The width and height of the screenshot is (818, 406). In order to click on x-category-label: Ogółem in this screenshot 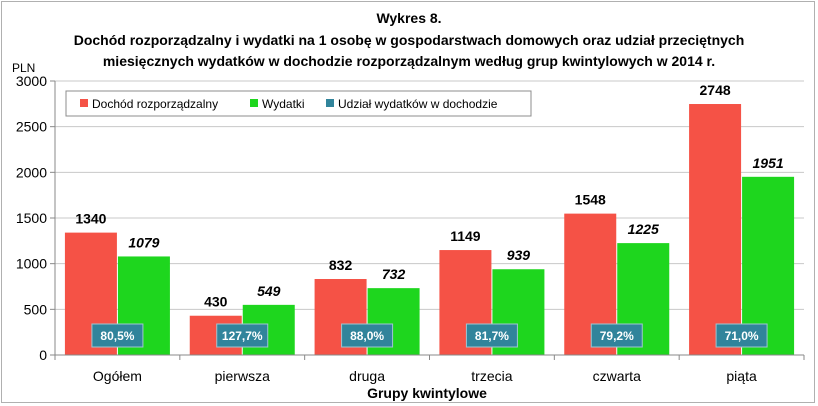, I will do `click(117, 376)`.